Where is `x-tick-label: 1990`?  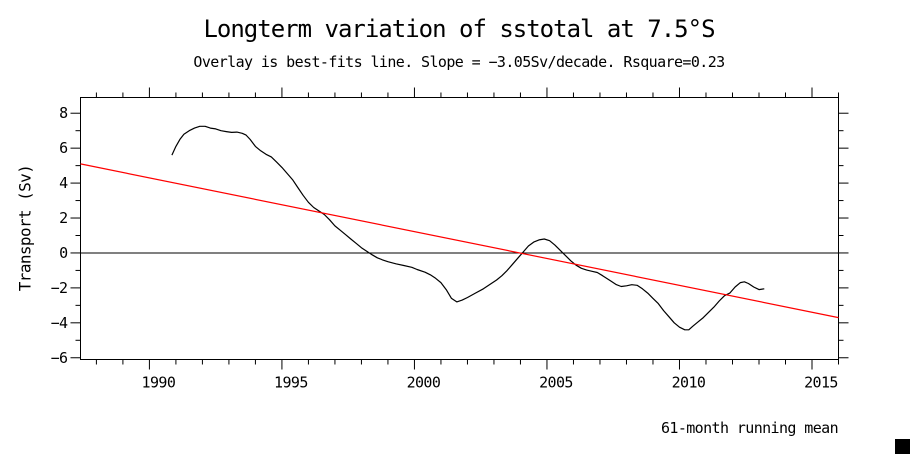 x-tick-label: 1990 is located at coordinates (159, 383).